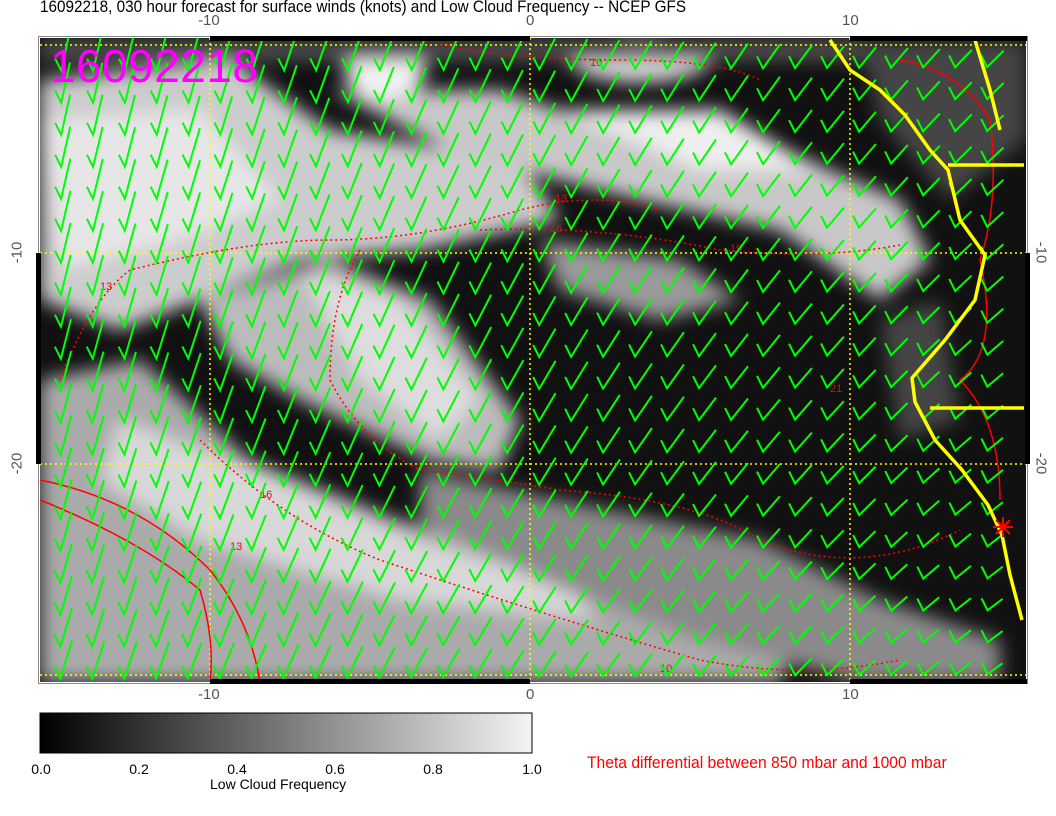  Describe the element at coordinates (1003, 527) in the screenshot. I see `city-marker-icon` at that location.